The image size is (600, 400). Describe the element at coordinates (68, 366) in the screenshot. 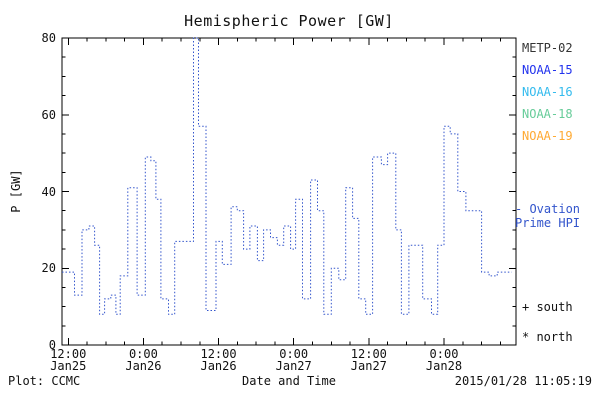

I see `x-tick-date: Jan25` at that location.